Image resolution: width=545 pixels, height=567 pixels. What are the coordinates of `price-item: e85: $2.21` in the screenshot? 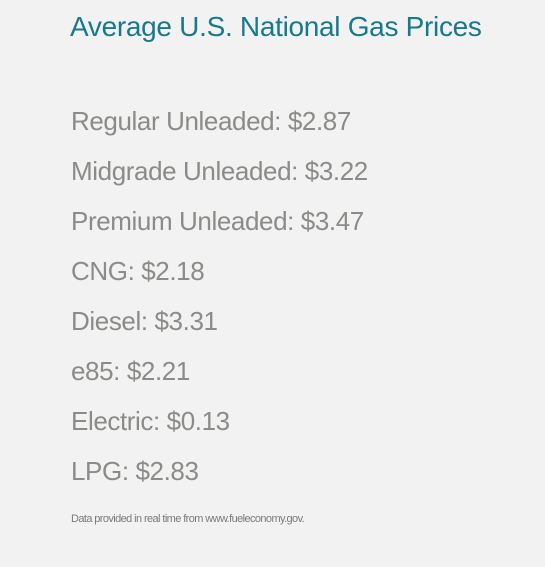 It's located at (130, 371).